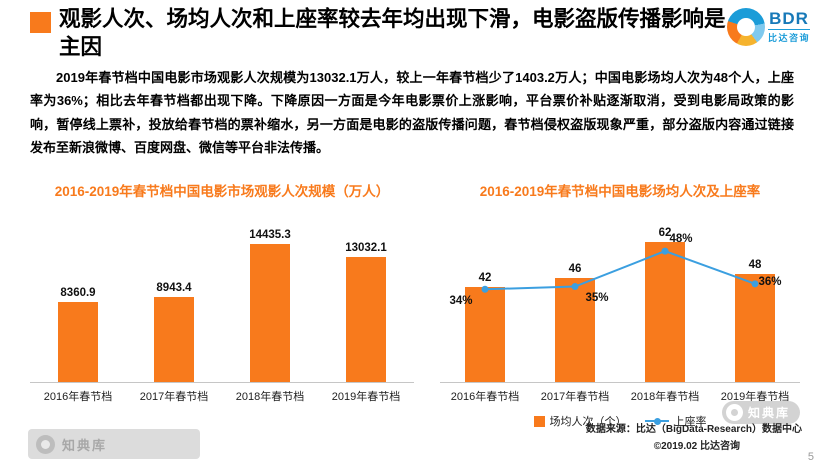 The height and width of the screenshot is (465, 822). I want to click on right-chart-title: 2016-2019年春节档中国电影场均人次及上座率, so click(620, 191).